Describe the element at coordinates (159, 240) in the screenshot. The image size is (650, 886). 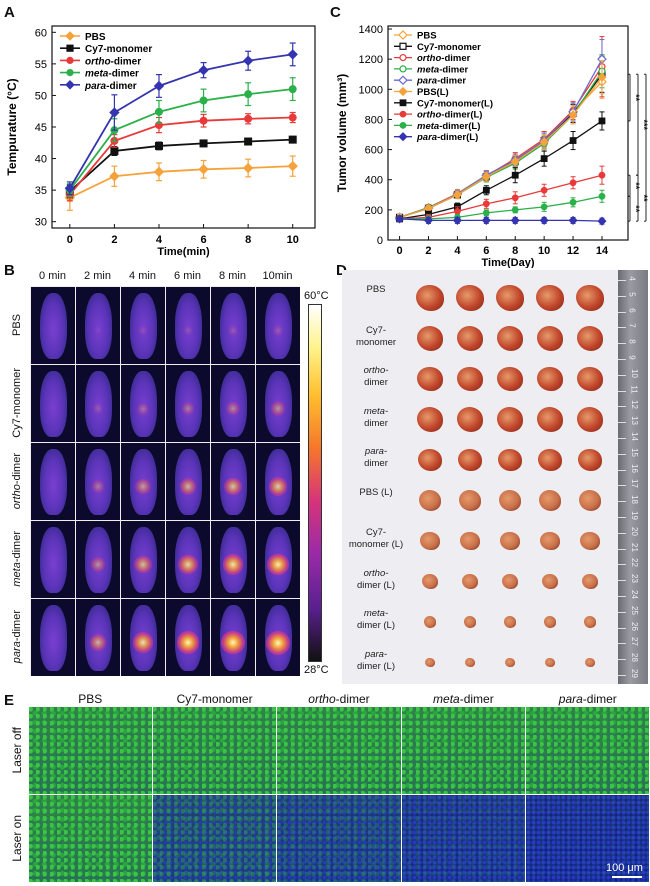
I see `x-tick-label: 4` at that location.